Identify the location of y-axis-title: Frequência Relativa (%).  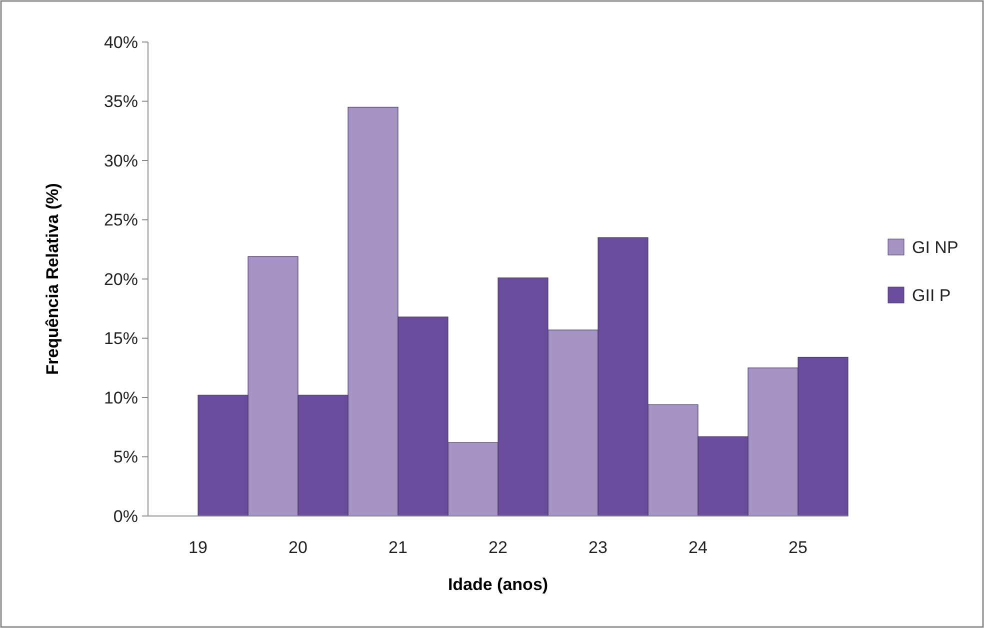
(52, 279).